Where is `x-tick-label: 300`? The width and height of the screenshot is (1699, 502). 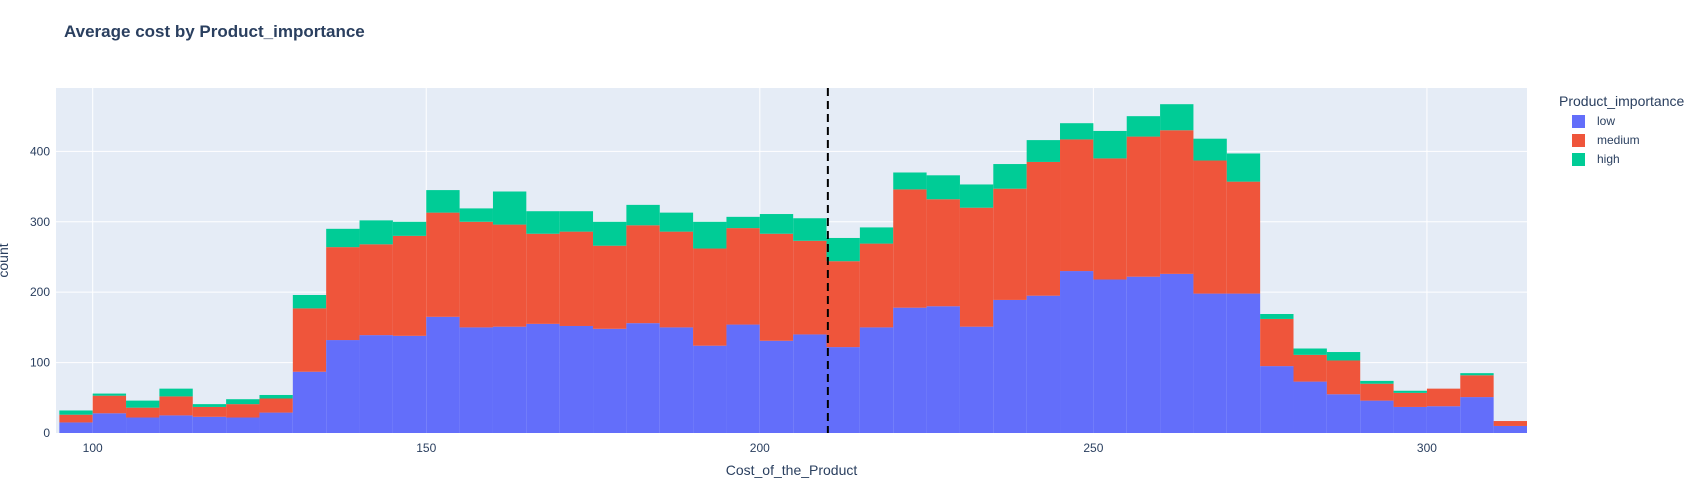 x-tick-label: 300 is located at coordinates (1427, 448).